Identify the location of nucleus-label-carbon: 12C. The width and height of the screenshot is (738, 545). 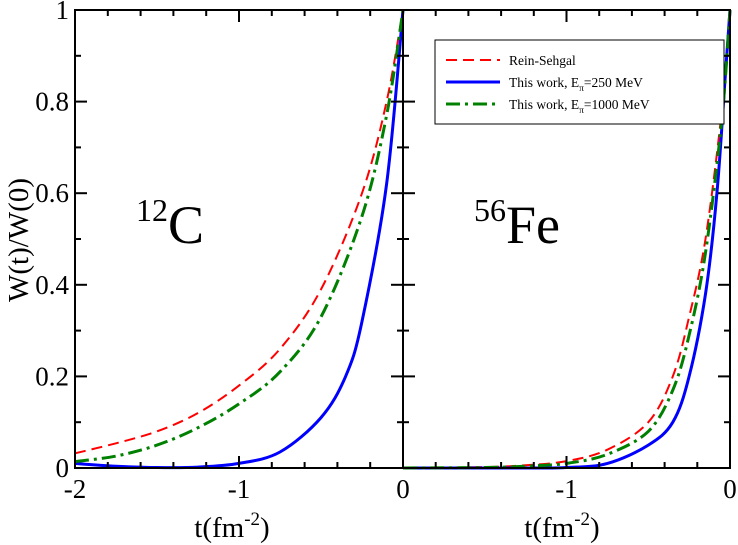
(170, 223).